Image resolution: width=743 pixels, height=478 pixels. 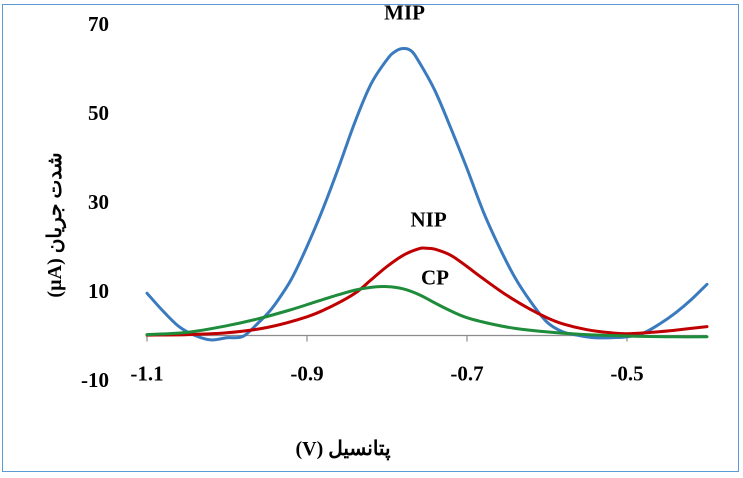 What do you see at coordinates (466, 374) in the screenshot?
I see `x-tick-label: -0.7` at bounding box center [466, 374].